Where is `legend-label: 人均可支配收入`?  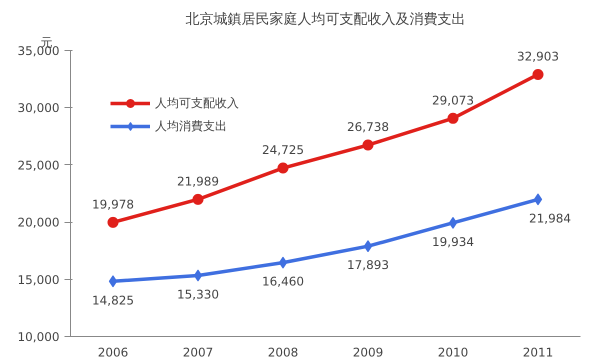
legend-label: 人均可支配收入 is located at coordinates (197, 103).